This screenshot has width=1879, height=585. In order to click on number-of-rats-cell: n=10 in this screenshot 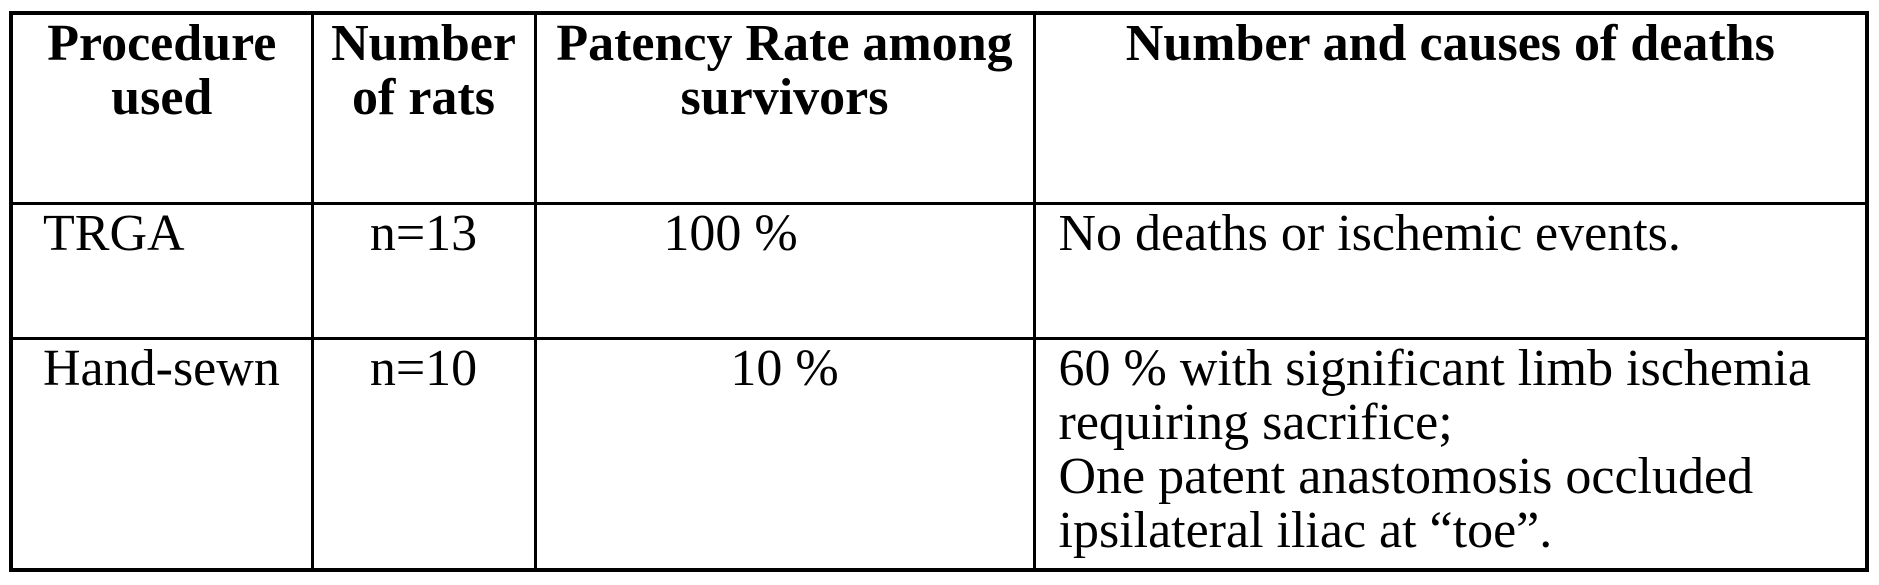, I will do `click(423, 454)`.